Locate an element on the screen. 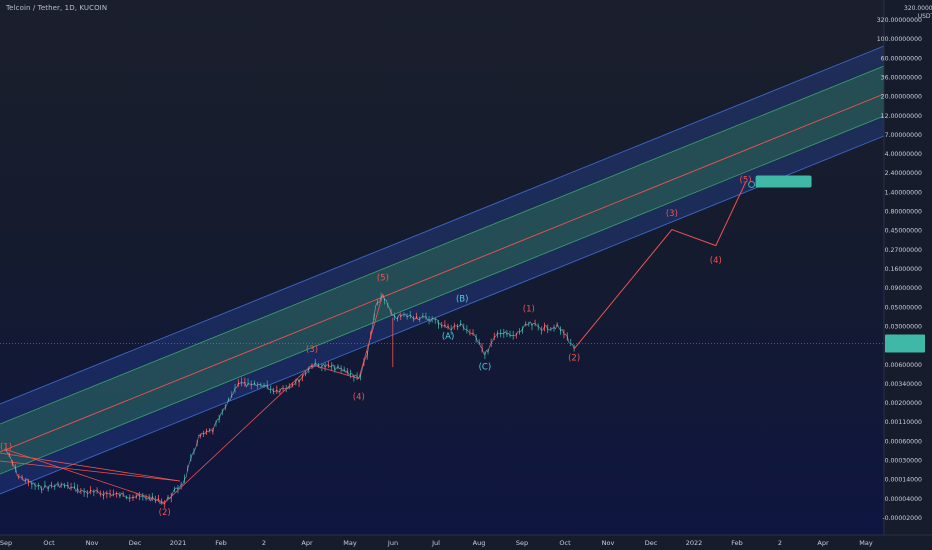 The width and height of the screenshot is (932, 550). time-tick-label: 2021 is located at coordinates (178, 543).